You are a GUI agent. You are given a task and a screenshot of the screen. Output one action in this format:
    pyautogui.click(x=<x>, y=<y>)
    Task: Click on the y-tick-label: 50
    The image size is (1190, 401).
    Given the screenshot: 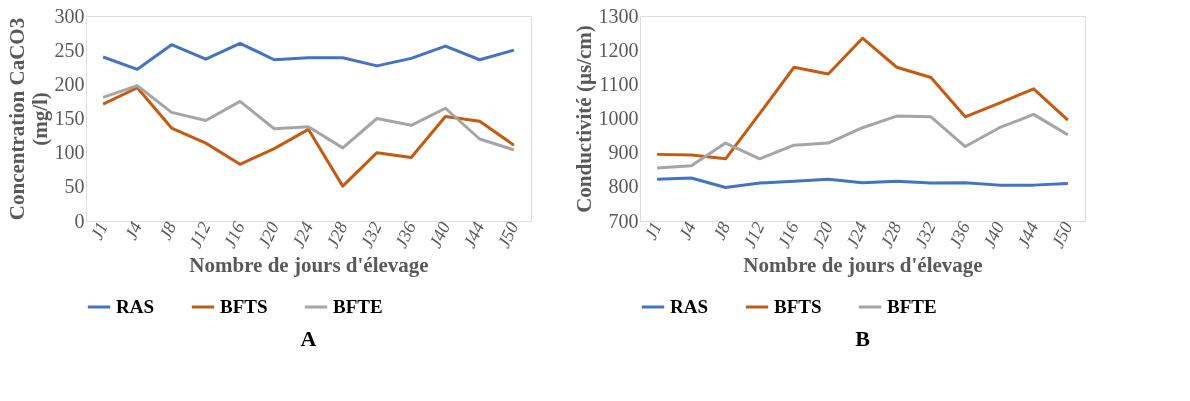 What is the action you would take?
    pyautogui.click(x=74, y=186)
    